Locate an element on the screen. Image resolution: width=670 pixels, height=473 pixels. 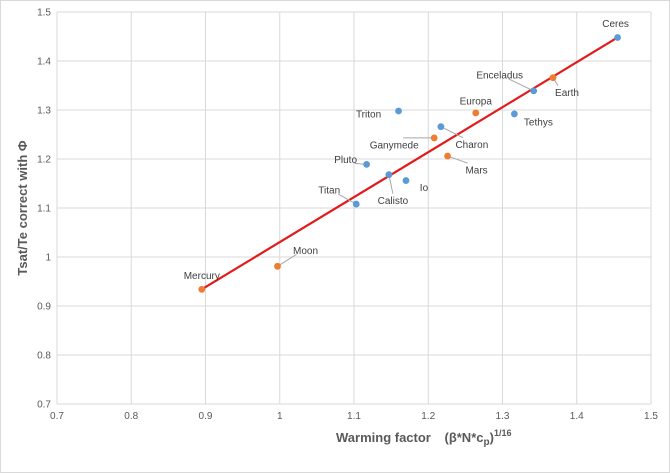
x-tick-label: 1.2 is located at coordinates (428, 416).